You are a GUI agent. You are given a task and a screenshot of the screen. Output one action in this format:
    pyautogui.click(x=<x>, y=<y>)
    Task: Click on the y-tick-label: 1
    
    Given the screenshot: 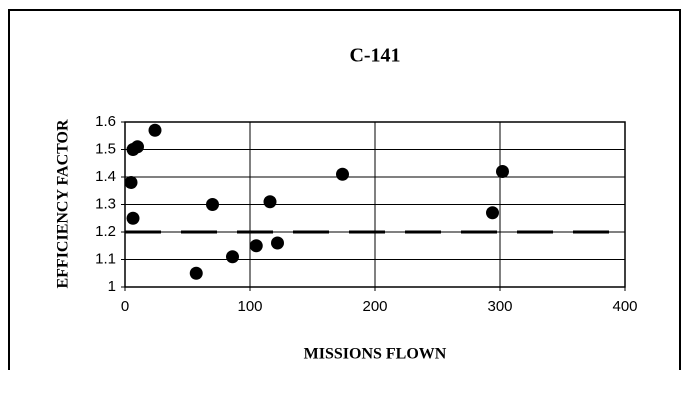 What is the action you would take?
    pyautogui.click(x=112, y=286)
    